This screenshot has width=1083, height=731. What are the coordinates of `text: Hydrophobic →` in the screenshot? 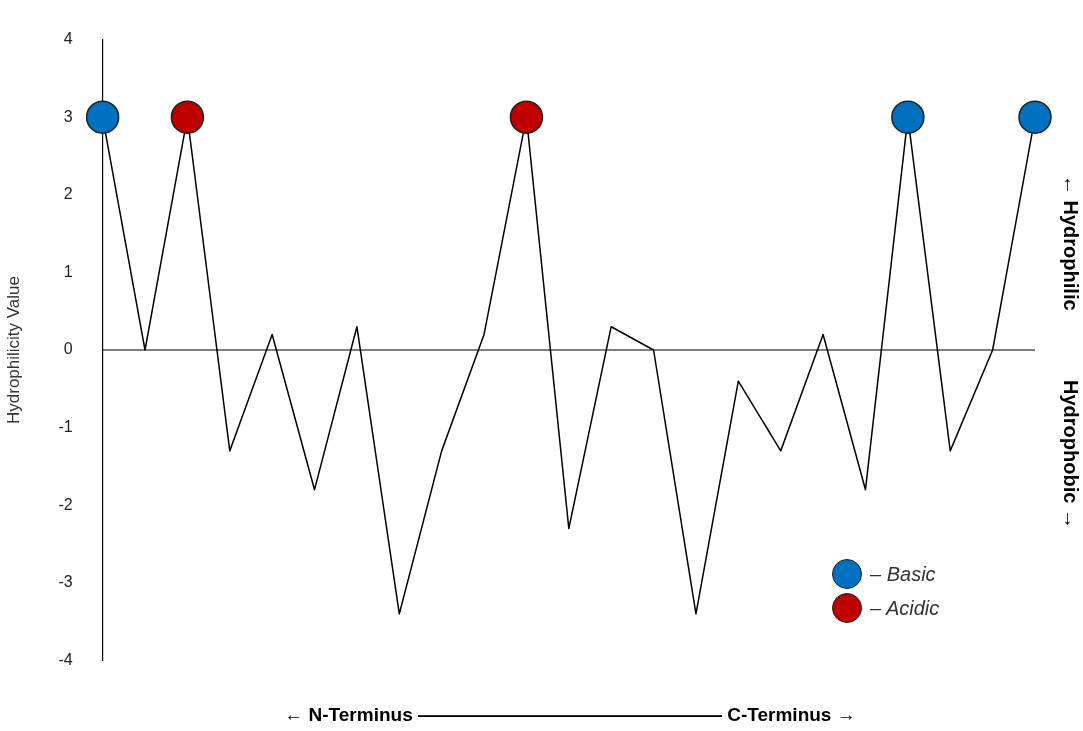 It's located at (1070, 454).